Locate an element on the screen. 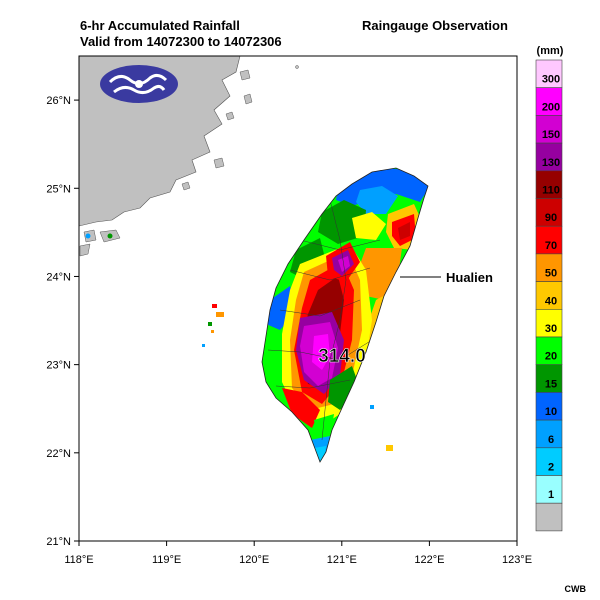 This screenshot has width=600, height=600. y-tick-label: 25°N is located at coordinates (58, 189).